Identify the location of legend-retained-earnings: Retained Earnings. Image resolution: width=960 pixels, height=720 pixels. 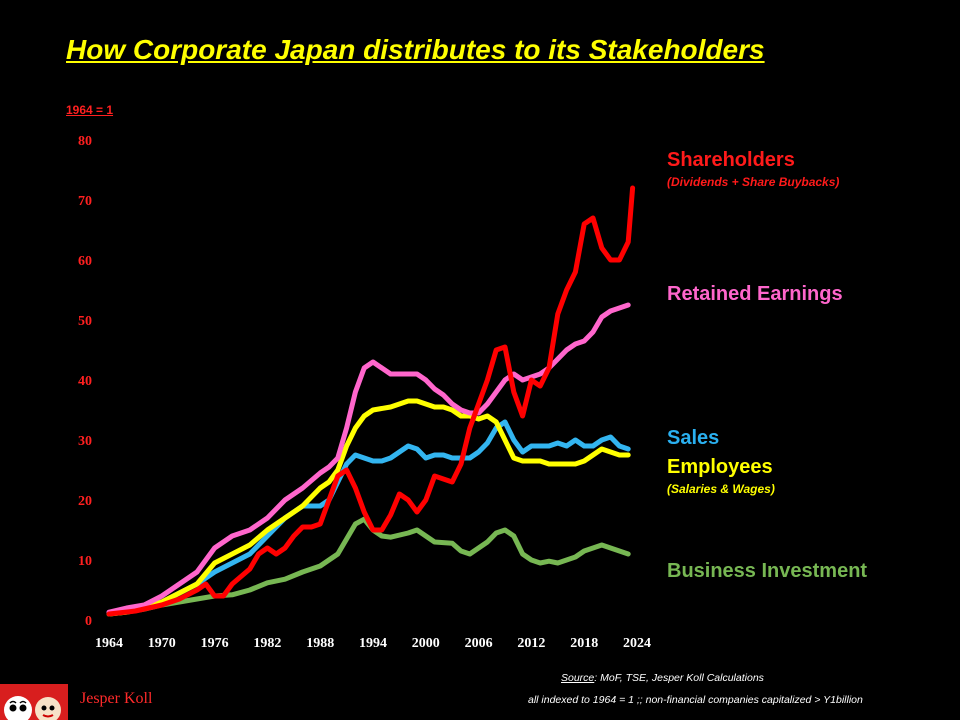
(755, 294).